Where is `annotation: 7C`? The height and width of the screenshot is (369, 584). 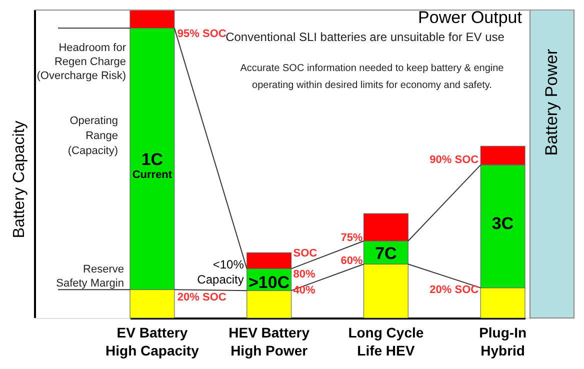
annotation: 7C is located at coordinates (386, 253).